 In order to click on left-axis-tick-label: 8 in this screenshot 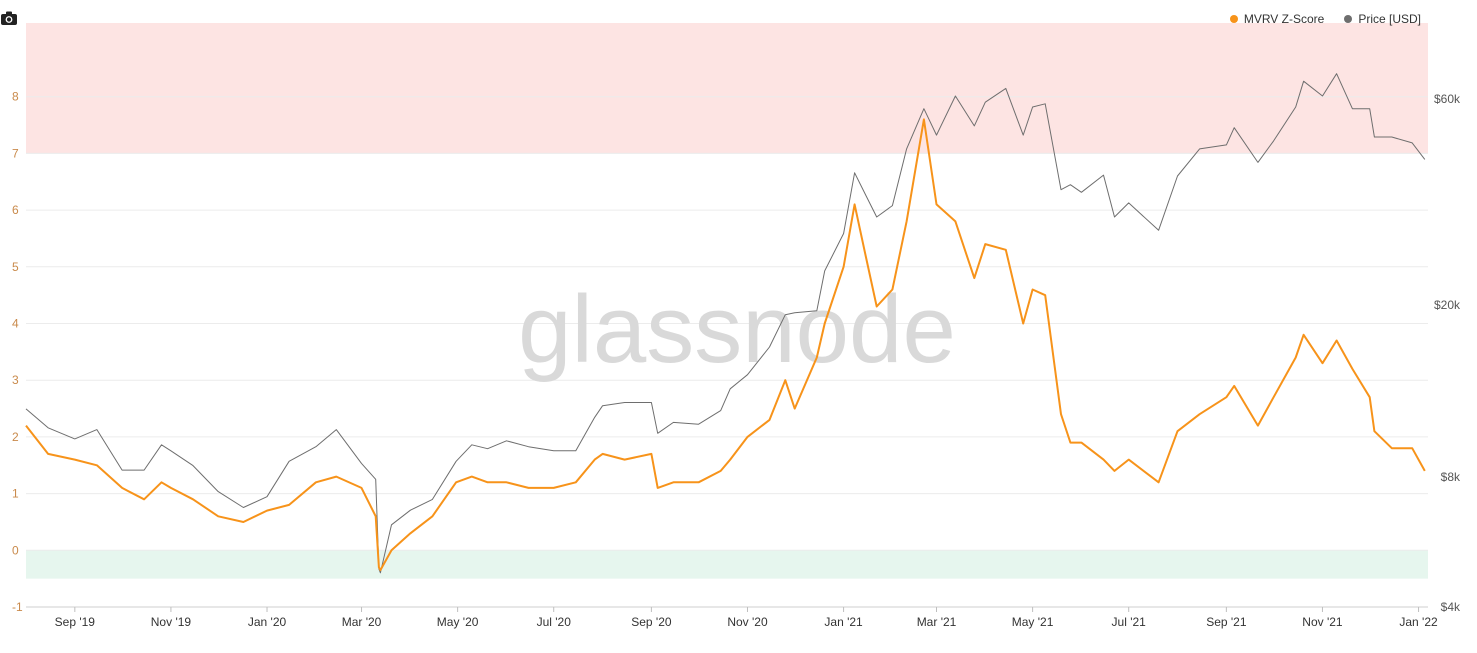, I will do `click(15, 97)`.